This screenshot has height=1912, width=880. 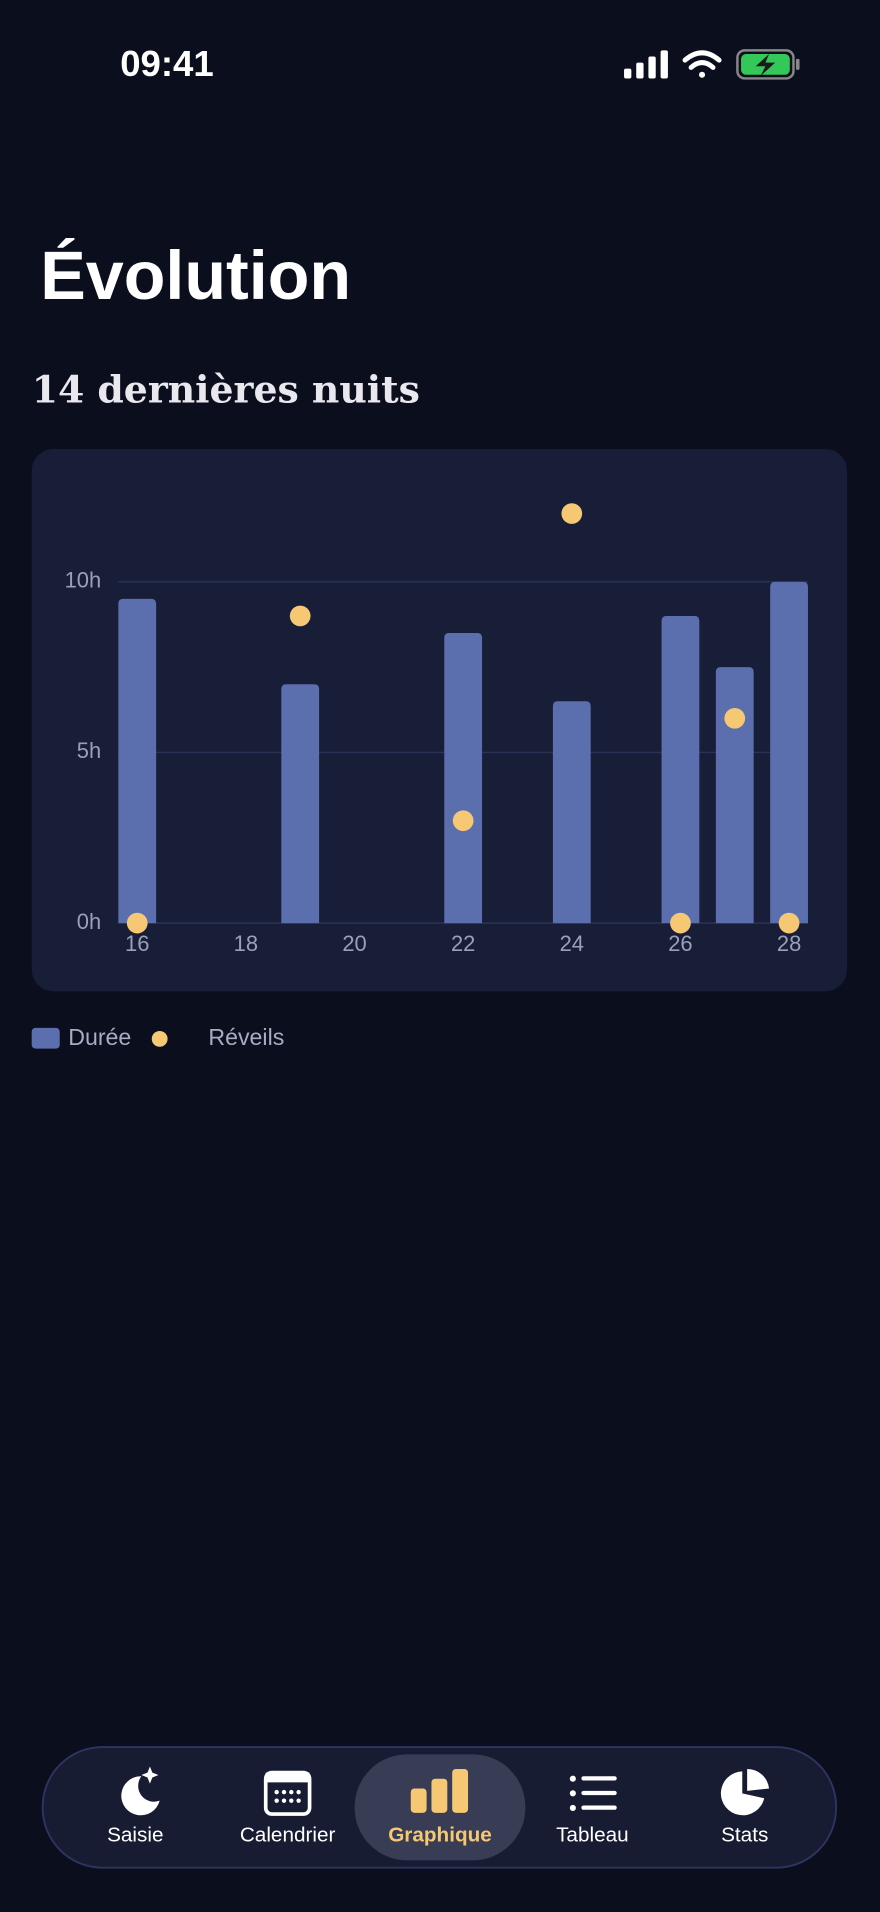 I want to click on x-tick-label: 24, so click(x=572, y=943).